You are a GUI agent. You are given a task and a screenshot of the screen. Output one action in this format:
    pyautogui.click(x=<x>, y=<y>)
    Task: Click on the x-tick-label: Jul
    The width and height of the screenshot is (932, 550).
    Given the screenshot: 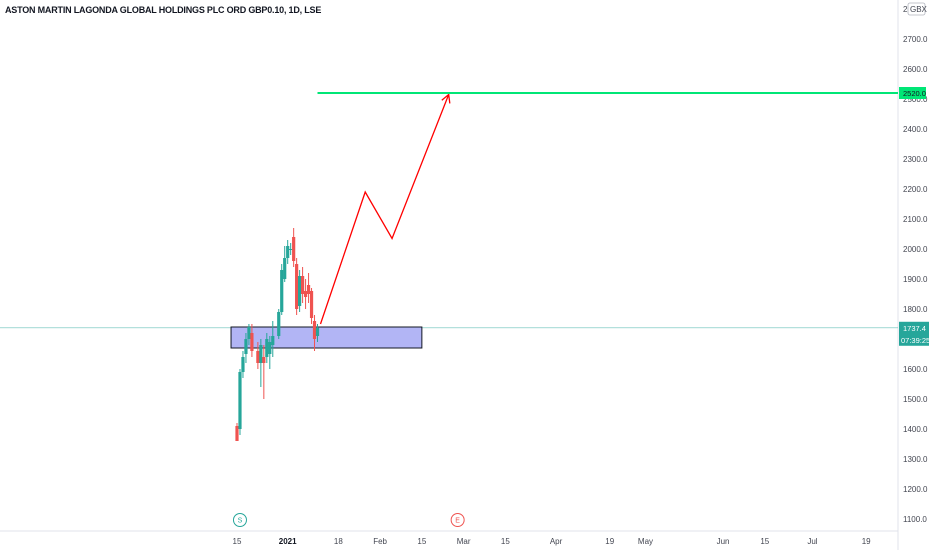 What is the action you would take?
    pyautogui.click(x=812, y=541)
    